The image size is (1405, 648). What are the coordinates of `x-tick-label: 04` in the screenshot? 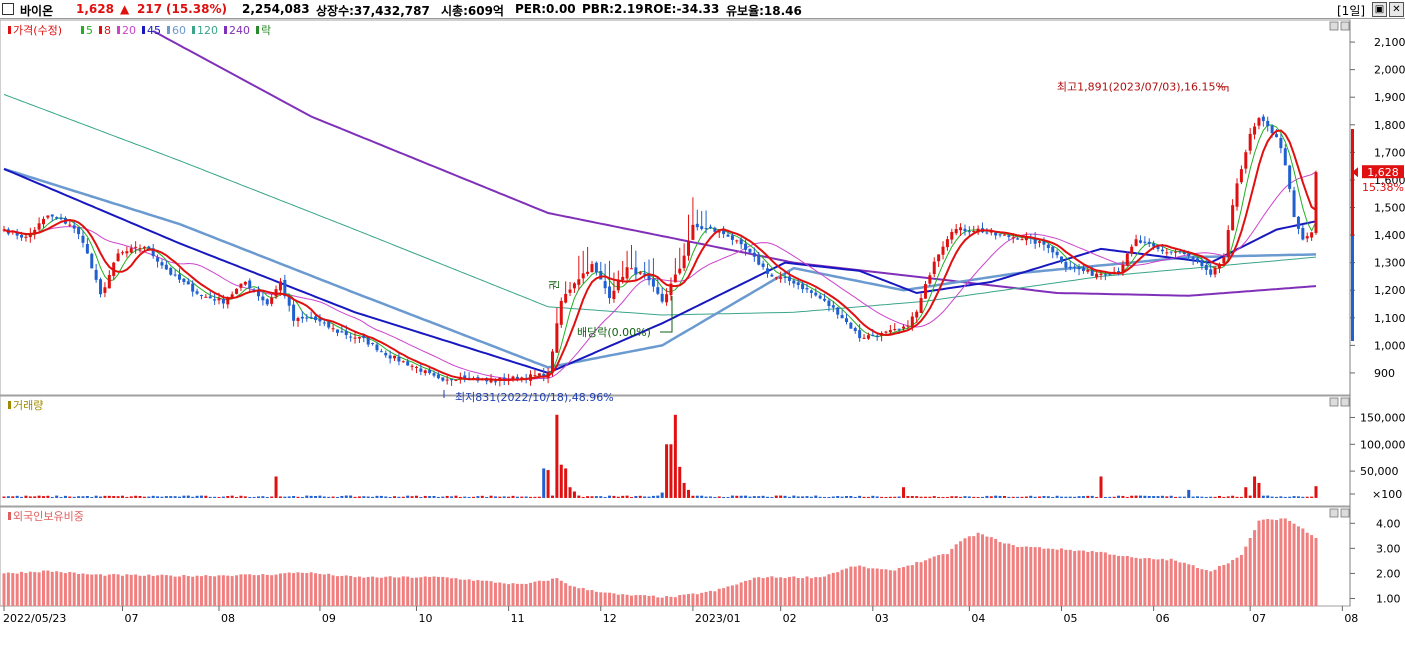 It's located at (978, 618).